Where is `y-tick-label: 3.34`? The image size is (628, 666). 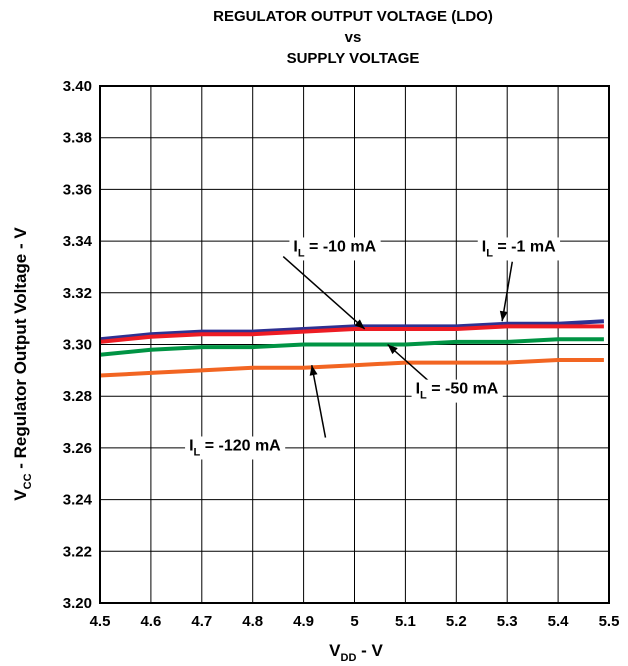 y-tick-label: 3.34 is located at coordinates (78, 241).